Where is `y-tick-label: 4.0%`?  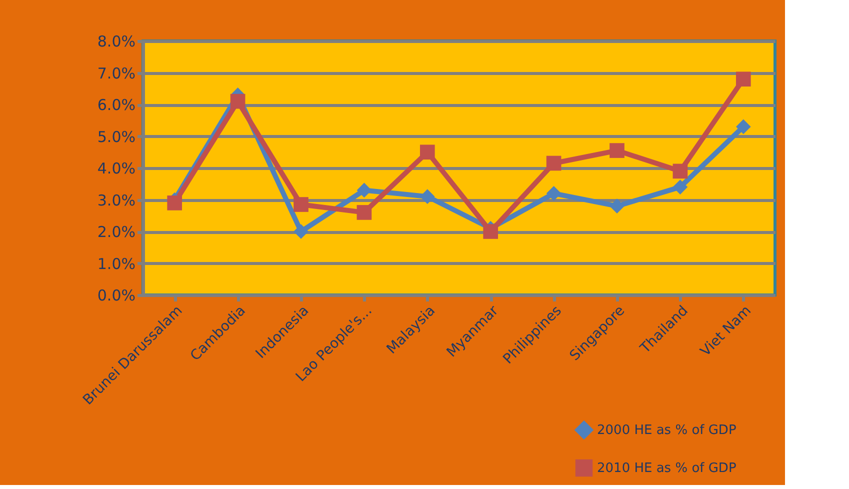 y-tick-label: 4.0% is located at coordinates (116, 169).